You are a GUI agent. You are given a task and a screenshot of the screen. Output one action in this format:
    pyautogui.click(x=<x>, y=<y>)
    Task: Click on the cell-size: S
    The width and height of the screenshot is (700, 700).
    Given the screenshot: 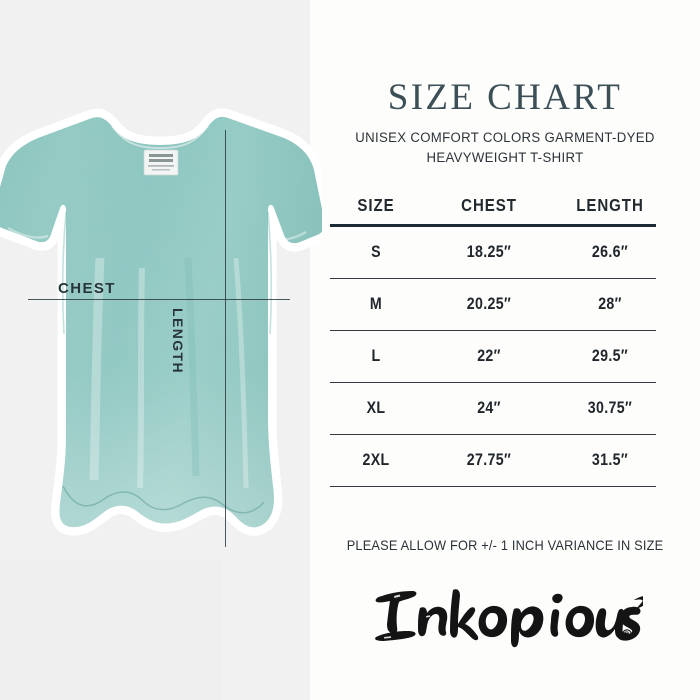 What is the action you would take?
    pyautogui.click(x=376, y=252)
    